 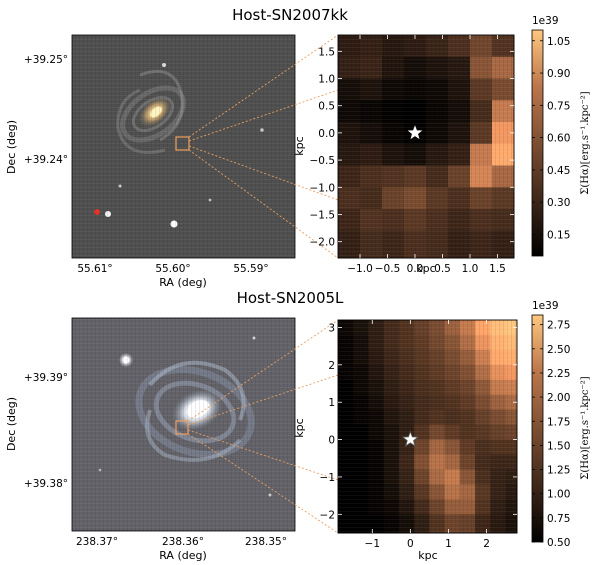 What do you see at coordinates (326, 134) in the screenshot?
I see `map-ytick-label: 0.0` at bounding box center [326, 134].